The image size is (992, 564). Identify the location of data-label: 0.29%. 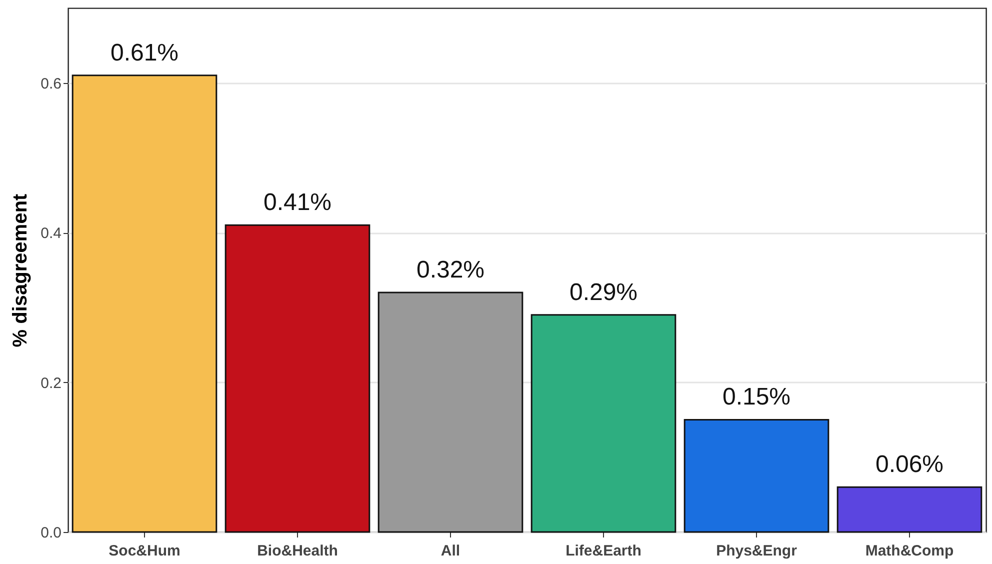
(603, 292).